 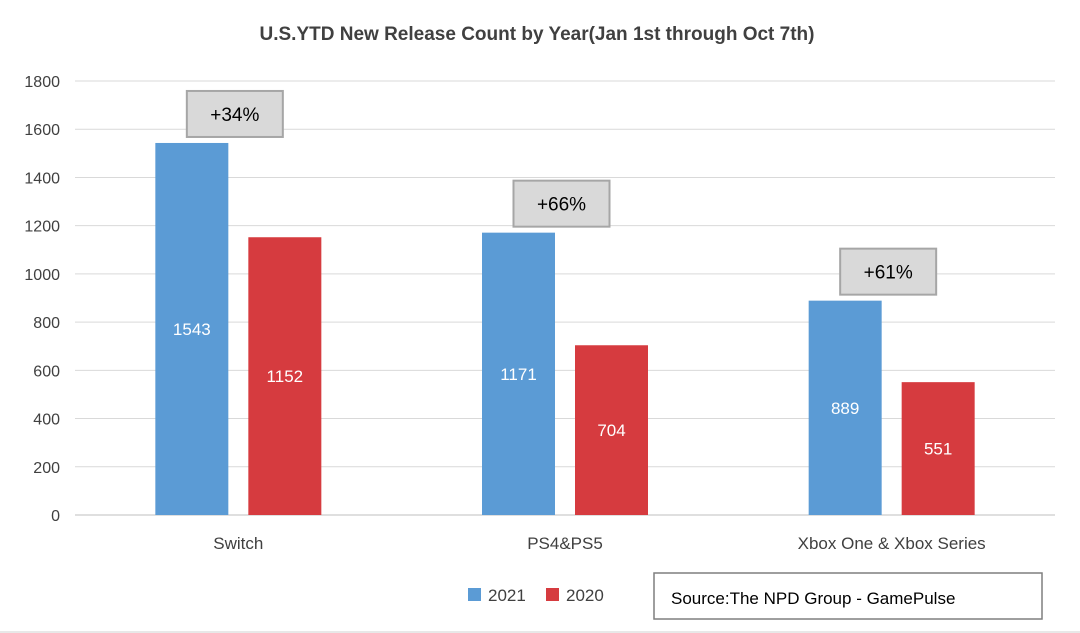 What do you see at coordinates (46, 468) in the screenshot?
I see `y-tick-label: 200` at bounding box center [46, 468].